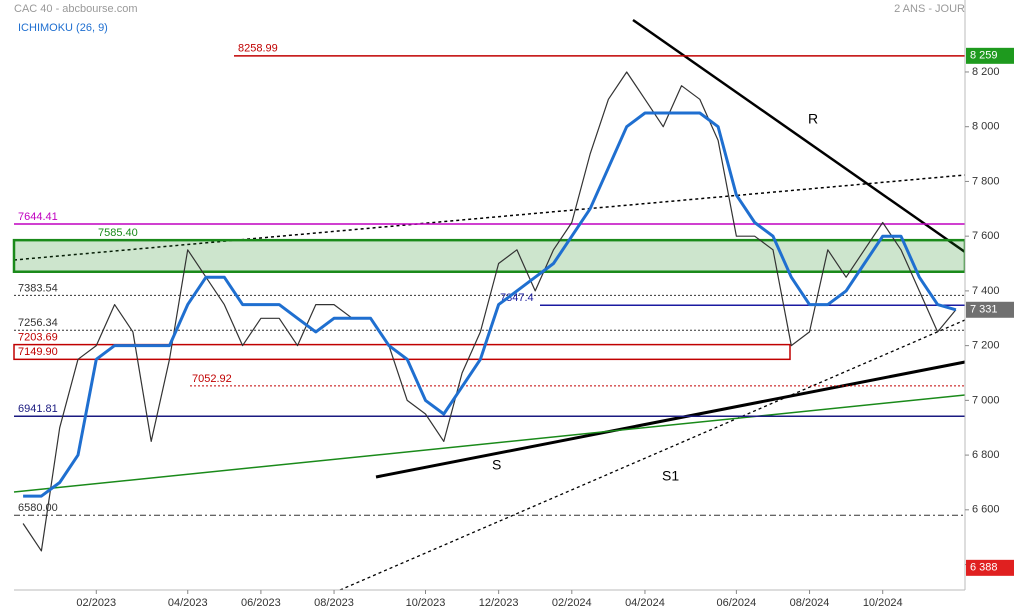 This screenshot has height=613, width=1014. I want to click on y-tick-label: 7 800, so click(986, 181).